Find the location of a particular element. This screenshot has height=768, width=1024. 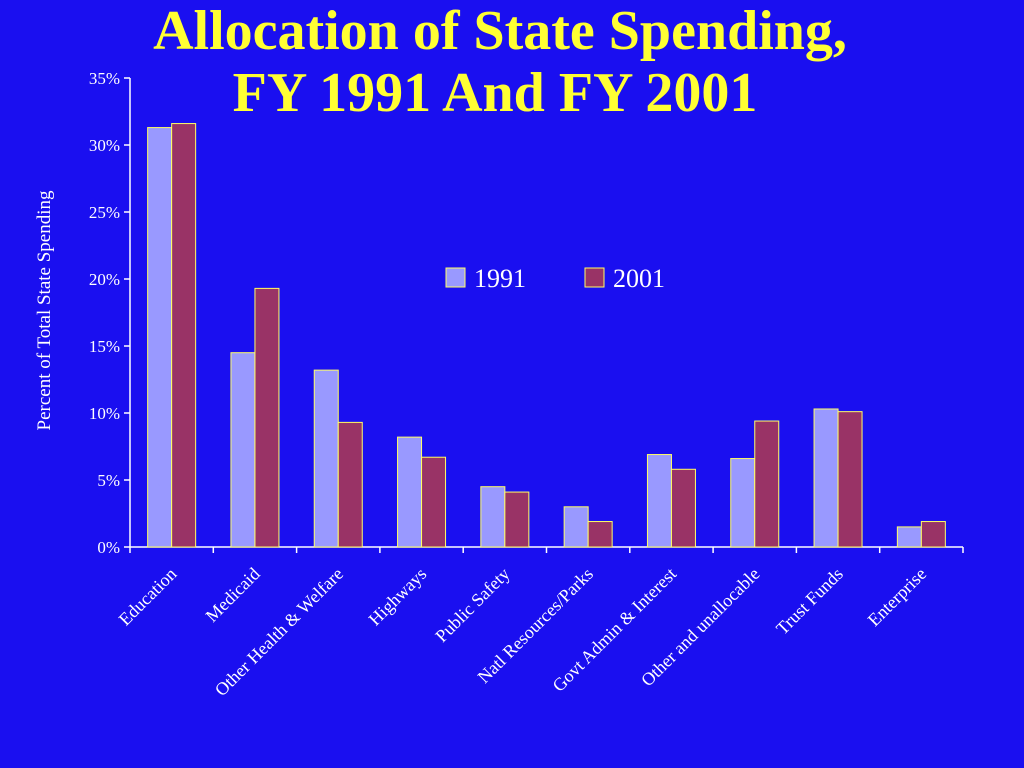

chart-title-line-1: Allocation of State Spending, is located at coordinates (500, 31).